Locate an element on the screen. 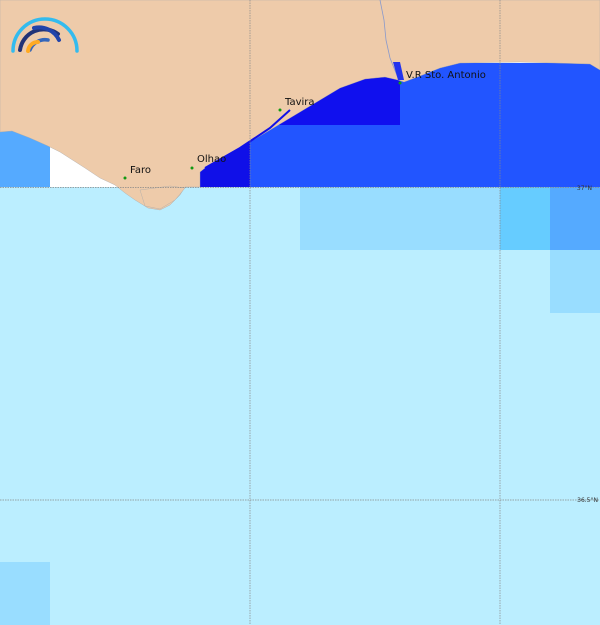  city-tavira: Tavira is located at coordinates (296, 104).